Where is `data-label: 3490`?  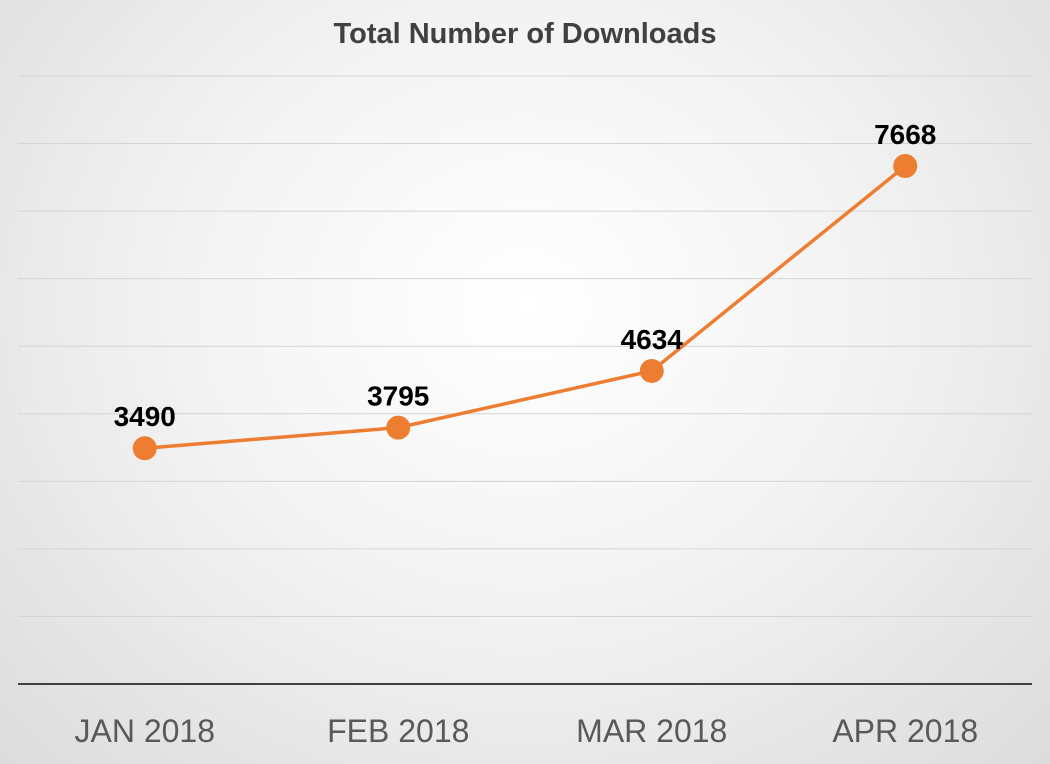
data-label: 3490 is located at coordinates (145, 416).